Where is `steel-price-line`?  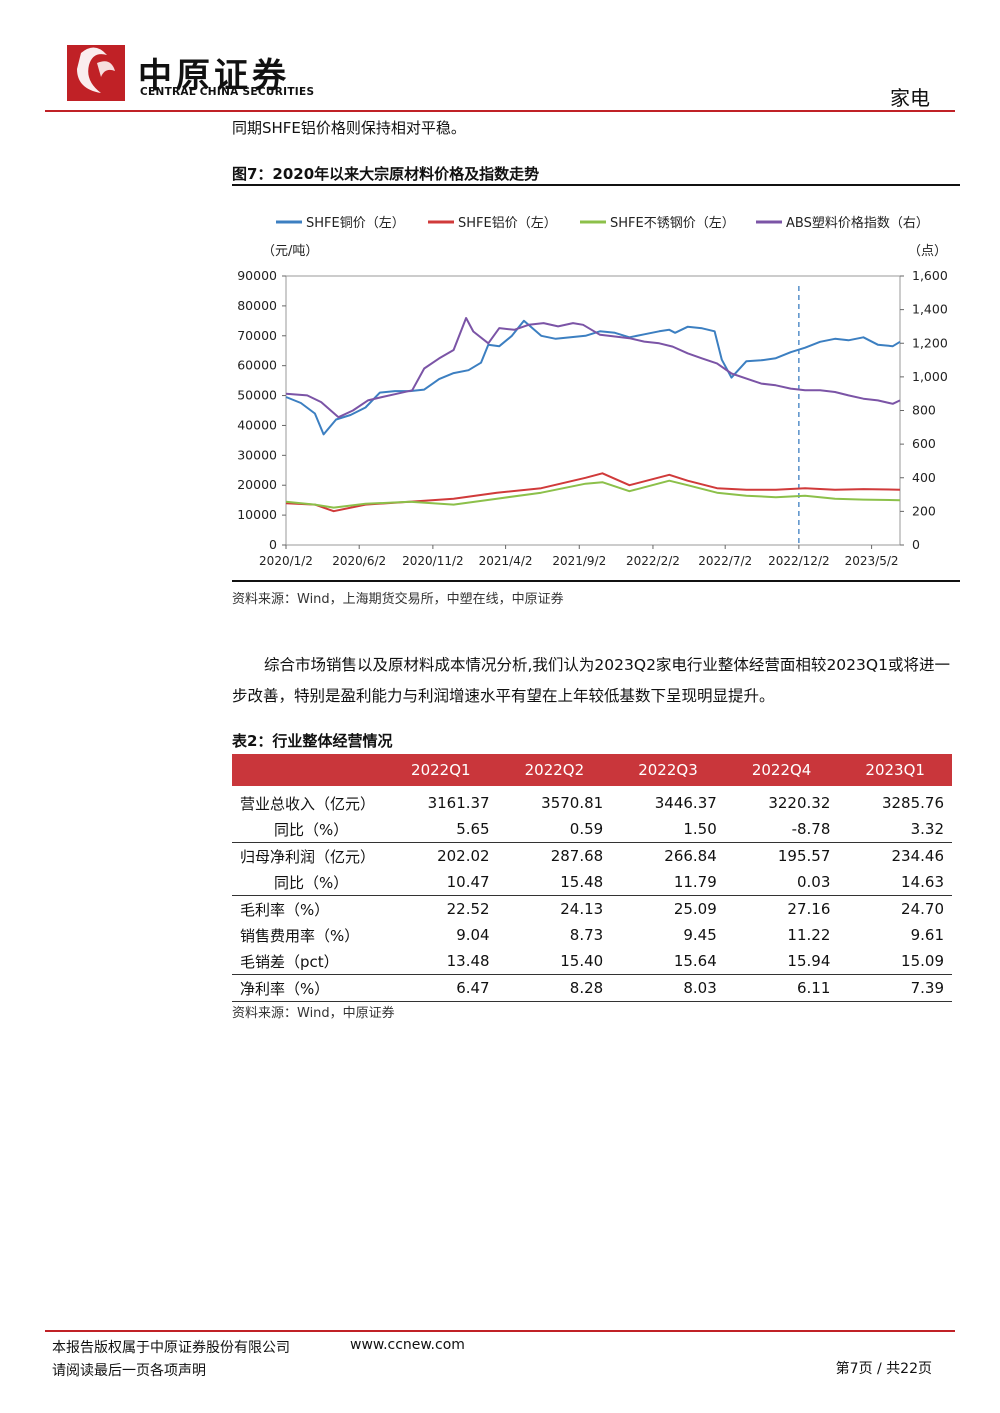 steel-price-line is located at coordinates (593, 494).